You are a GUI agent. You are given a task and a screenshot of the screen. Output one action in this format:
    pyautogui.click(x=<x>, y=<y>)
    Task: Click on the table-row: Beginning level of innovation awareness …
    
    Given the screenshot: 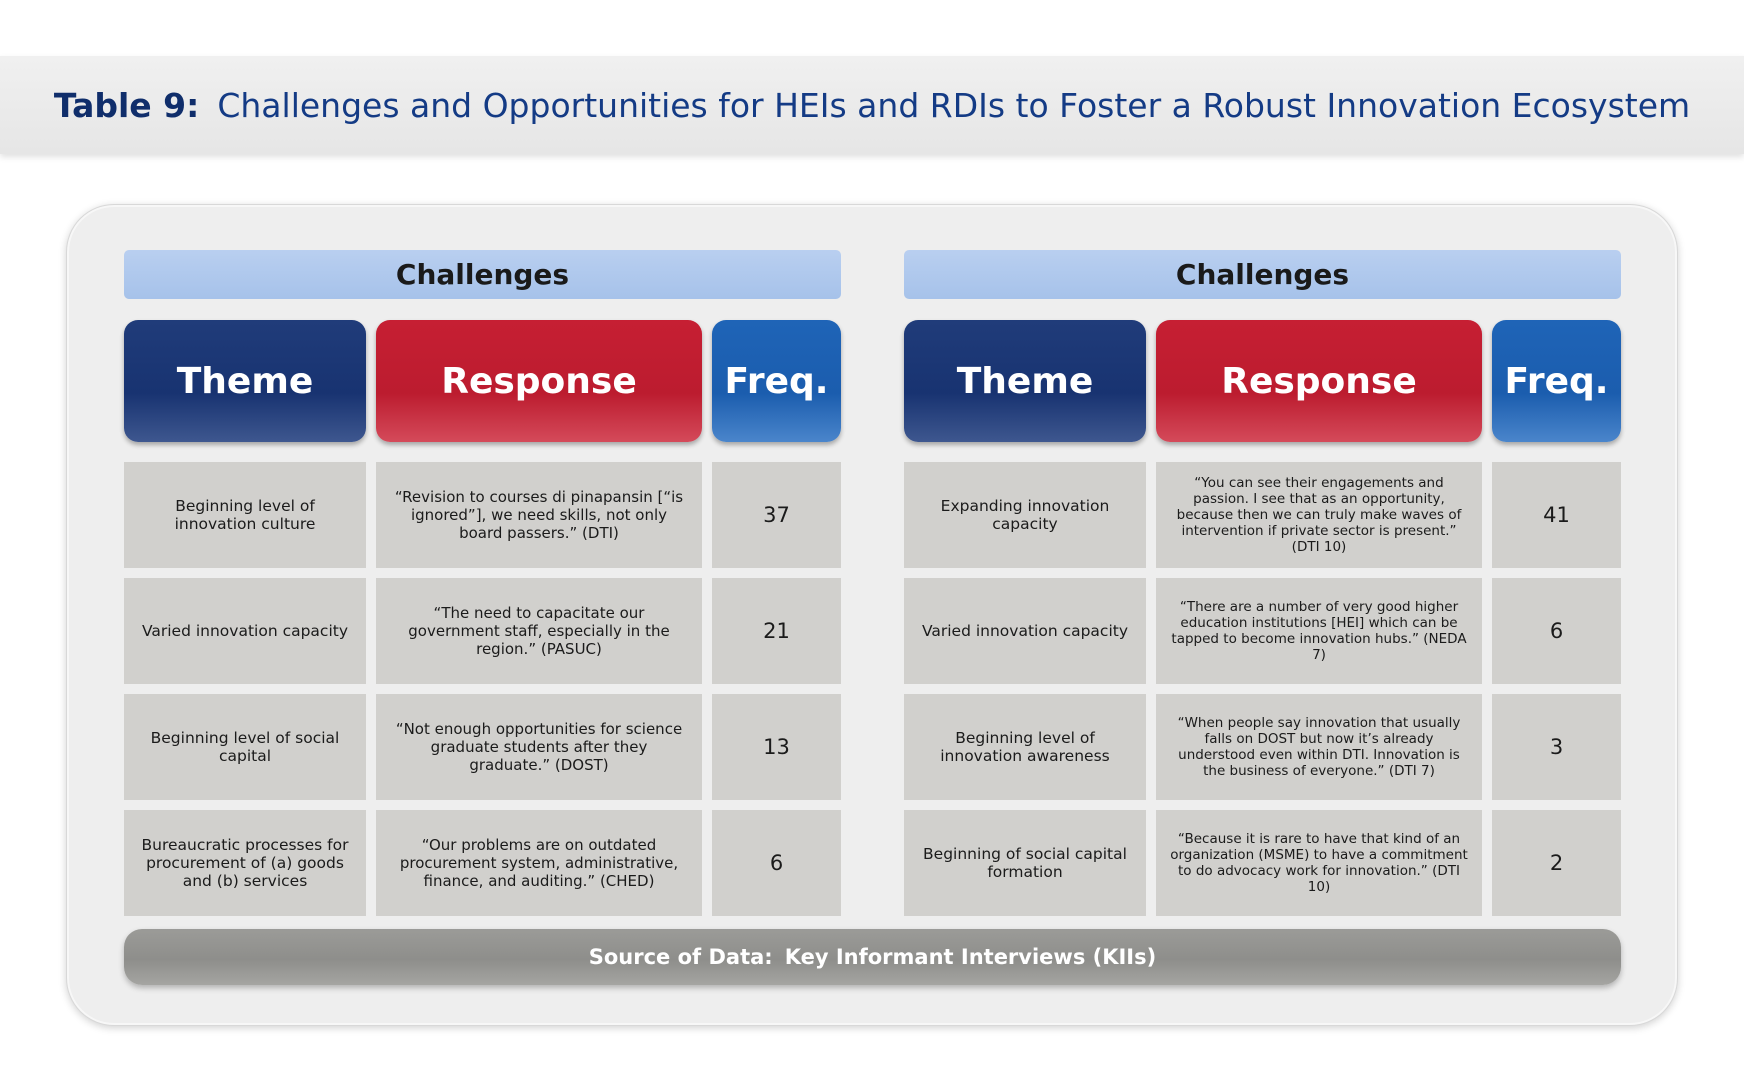 What is the action you would take?
    pyautogui.click(x=1262, y=747)
    